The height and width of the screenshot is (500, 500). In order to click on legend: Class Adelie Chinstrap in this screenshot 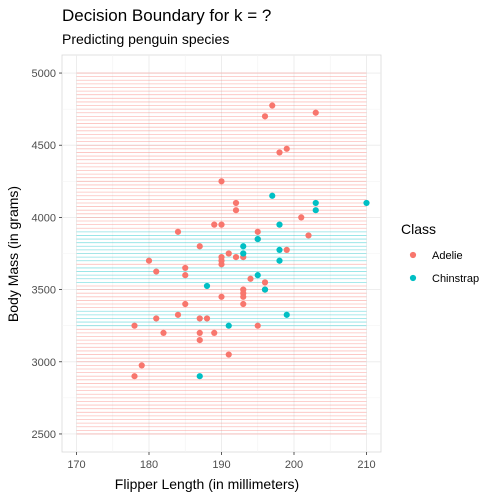, I will do `click(440, 253)`.